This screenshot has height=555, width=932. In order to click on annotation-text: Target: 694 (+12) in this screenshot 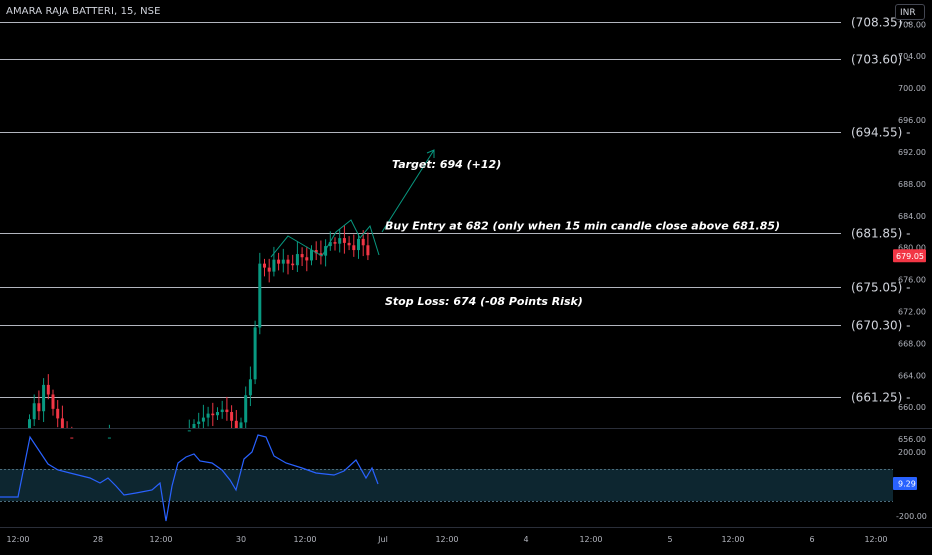, I will do `click(446, 164)`.